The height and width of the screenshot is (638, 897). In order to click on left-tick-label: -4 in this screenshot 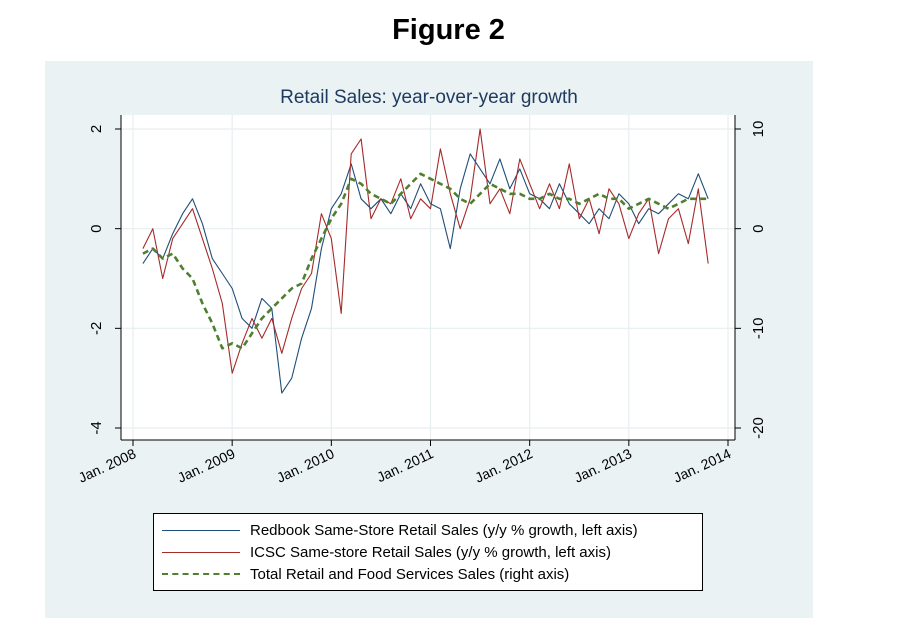, I will do `click(96, 427)`.